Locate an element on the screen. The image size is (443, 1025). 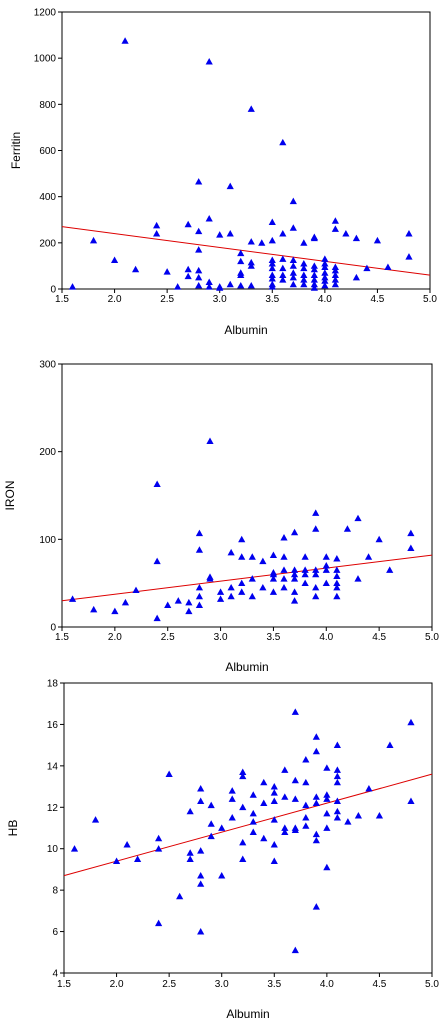
ferritin-x-tick-label: 2.5 is located at coordinates (167, 299).